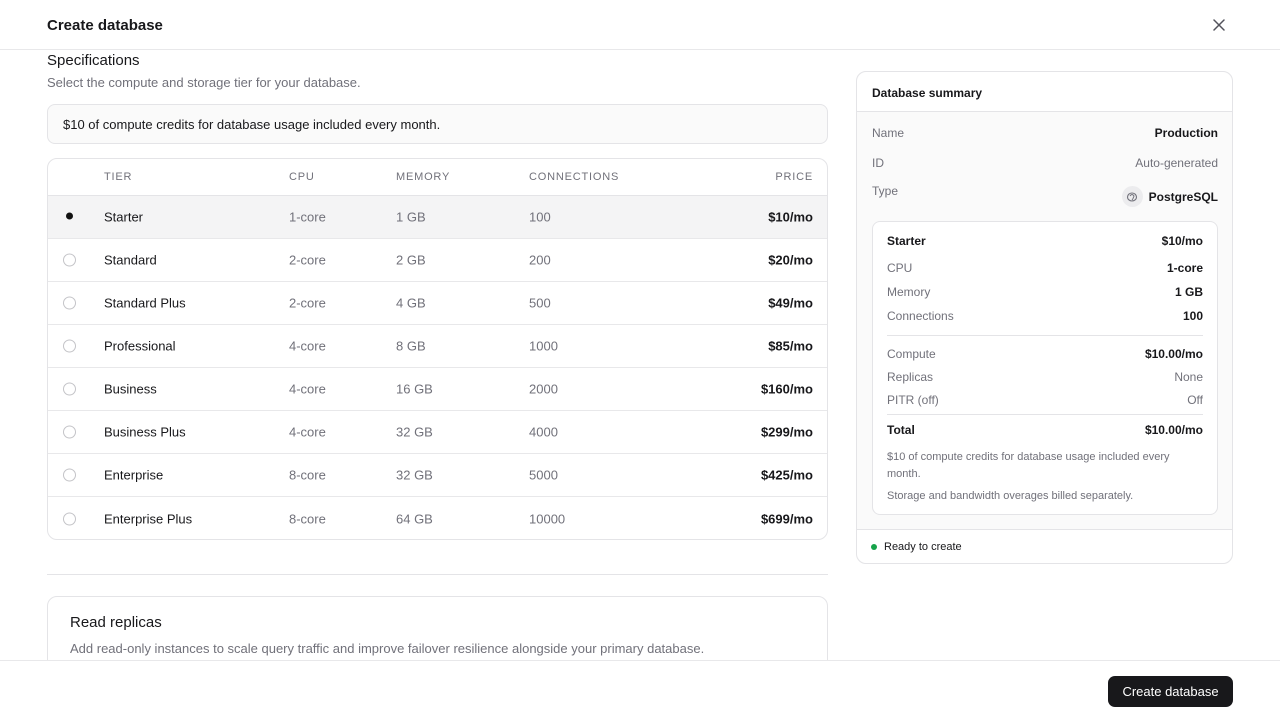  What do you see at coordinates (909, 292) in the screenshot?
I see `plan-memory-label: Memory` at bounding box center [909, 292].